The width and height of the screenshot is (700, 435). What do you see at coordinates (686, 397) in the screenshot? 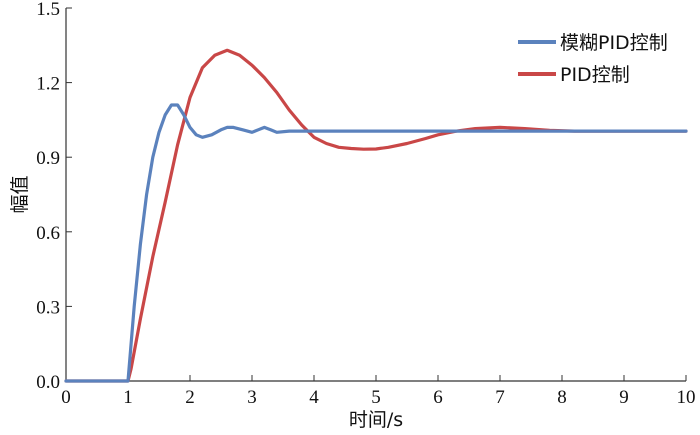
I see `x-tick-label: 10` at bounding box center [686, 397].